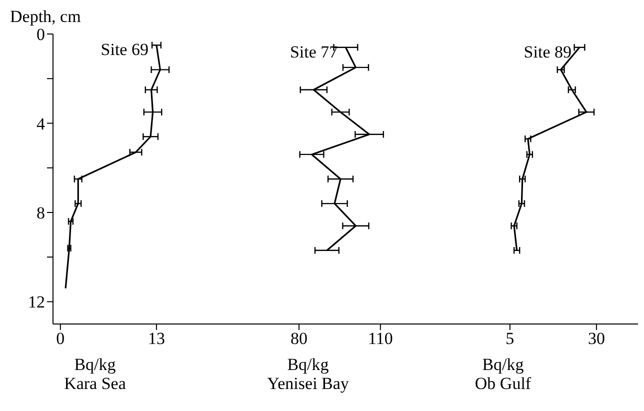  Describe the element at coordinates (510, 338) in the screenshot. I see `x-tick-label: 5` at that location.